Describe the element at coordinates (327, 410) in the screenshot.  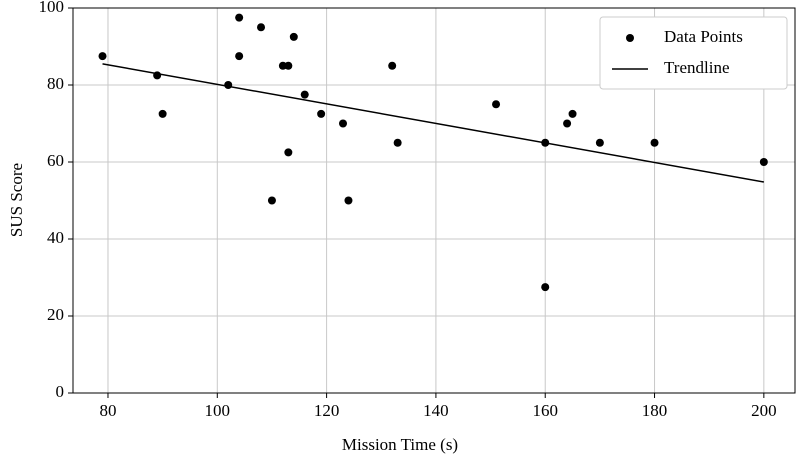
I see `x-tick-label: 120` at that location.